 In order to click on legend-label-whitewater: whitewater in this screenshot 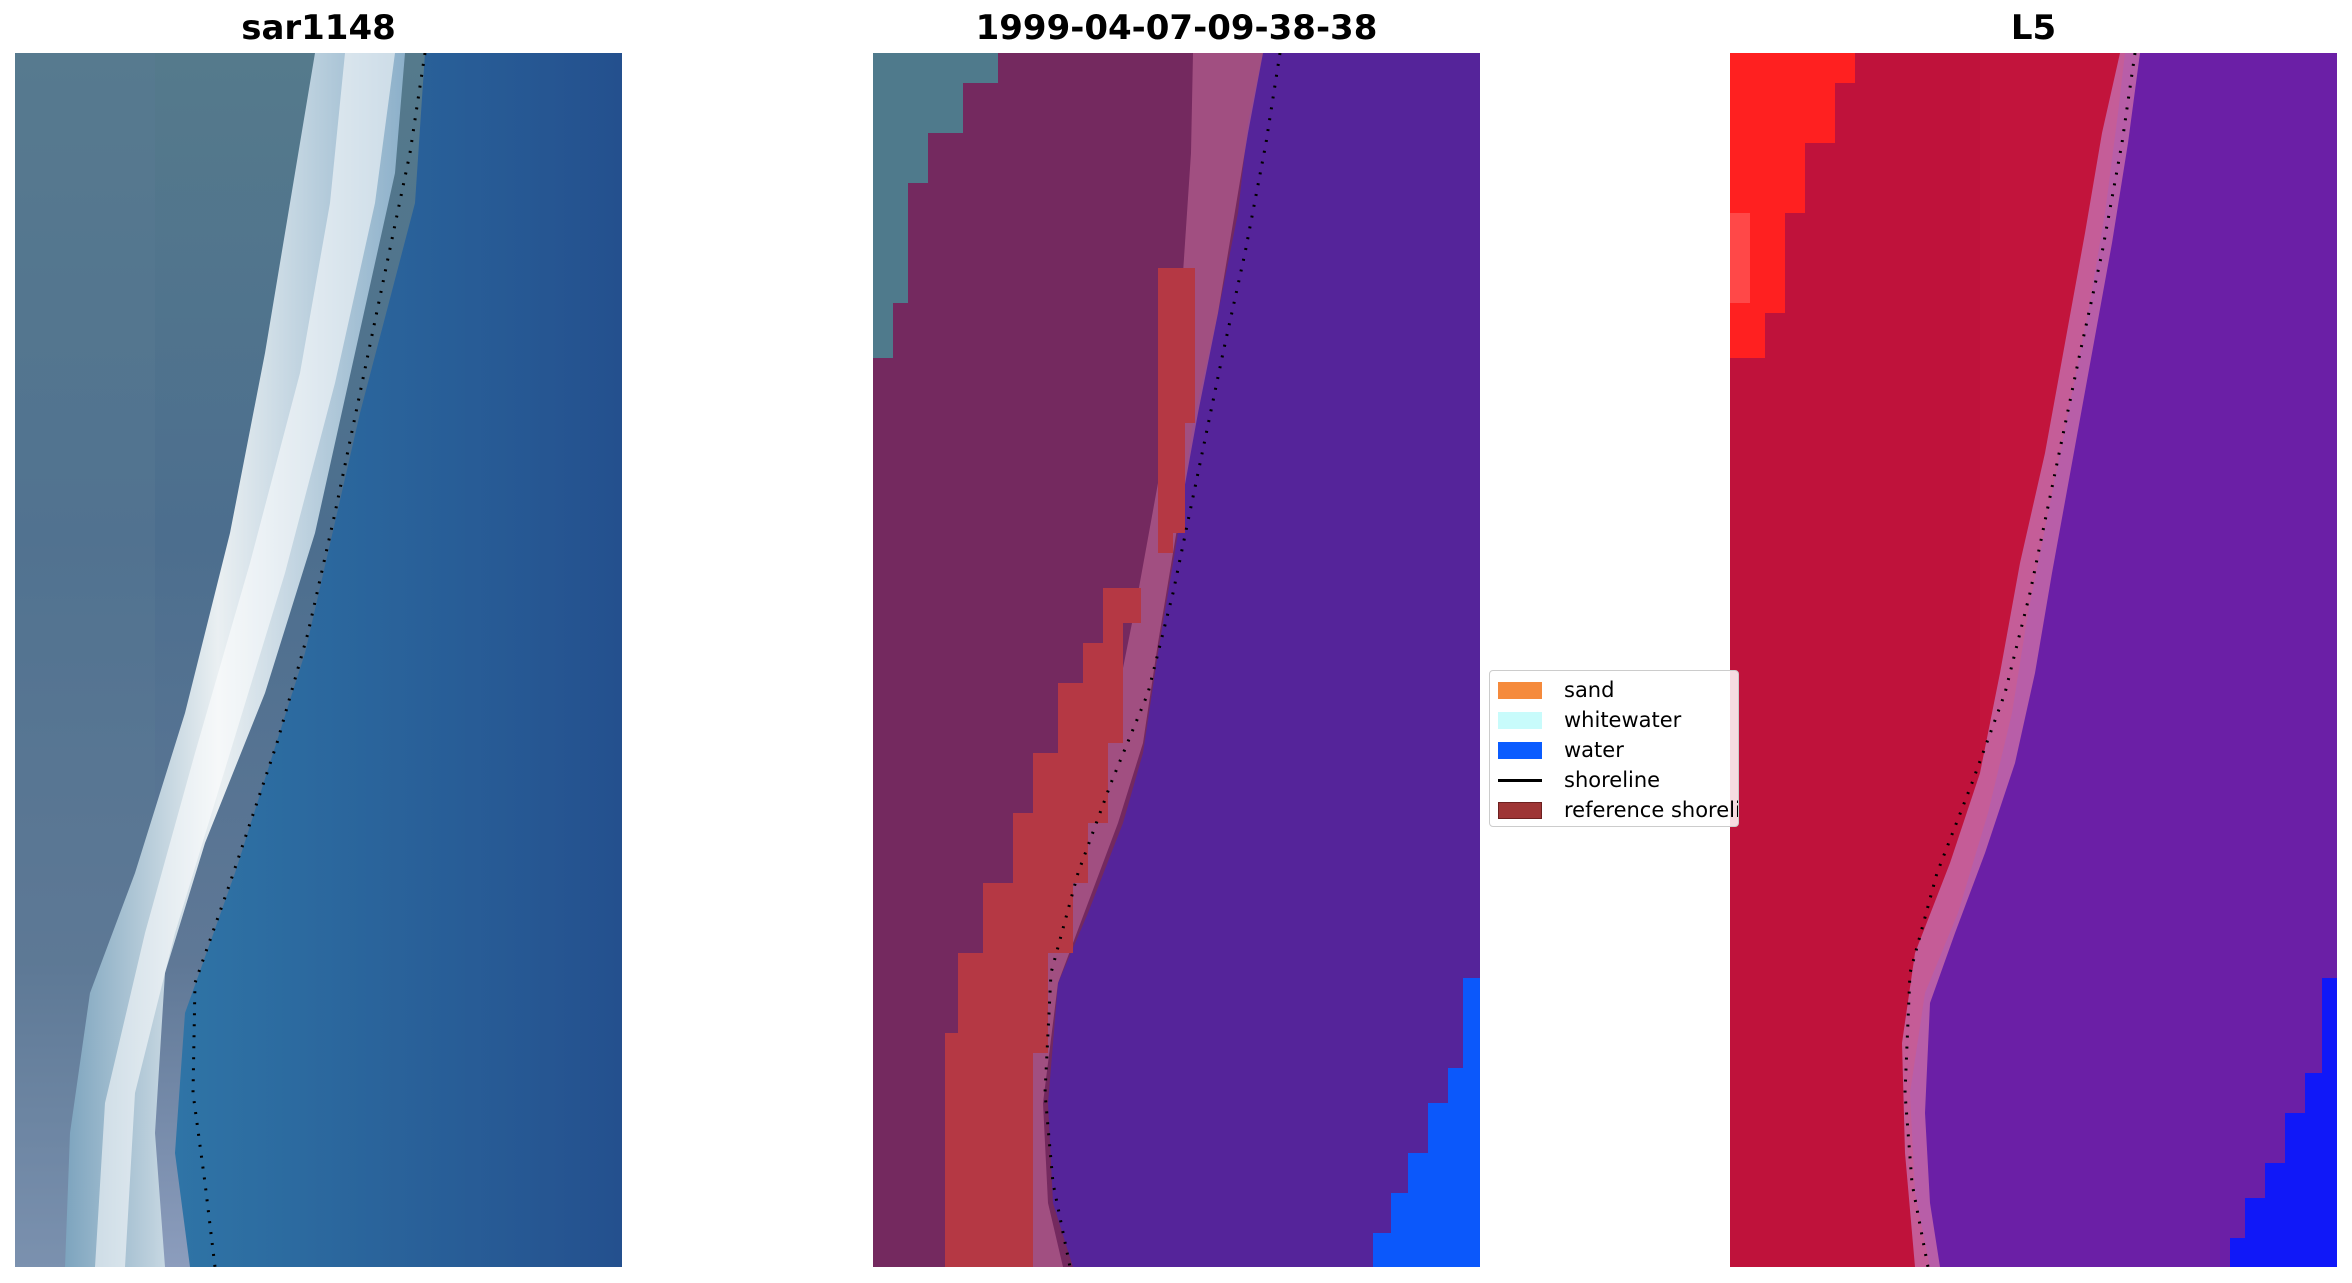, I will do `click(1623, 720)`.